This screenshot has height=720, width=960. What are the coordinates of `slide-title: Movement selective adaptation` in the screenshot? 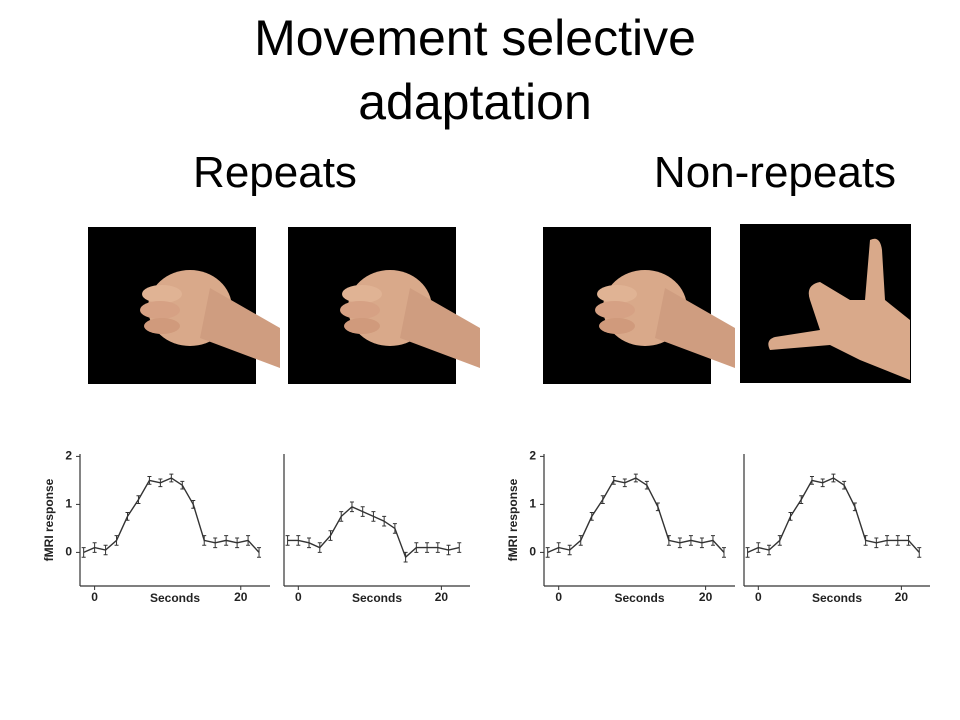 It's located at (475, 70).